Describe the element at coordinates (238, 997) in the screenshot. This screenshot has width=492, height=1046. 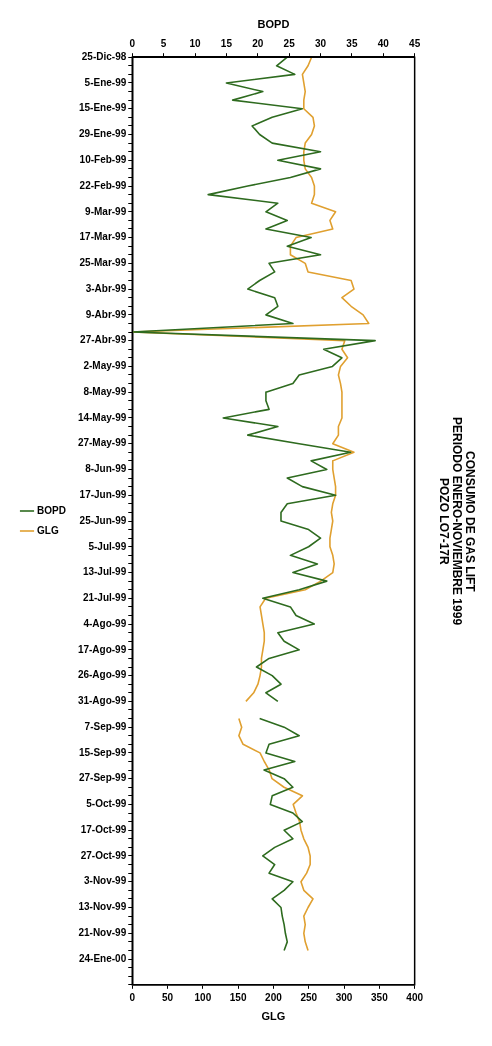
I see `x-tick-label: 150` at that location.